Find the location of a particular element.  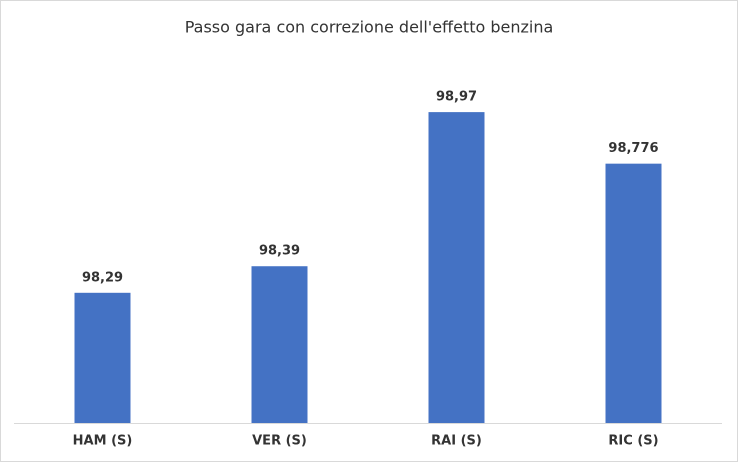

x-tick-label: HAM (S) is located at coordinates (103, 441).